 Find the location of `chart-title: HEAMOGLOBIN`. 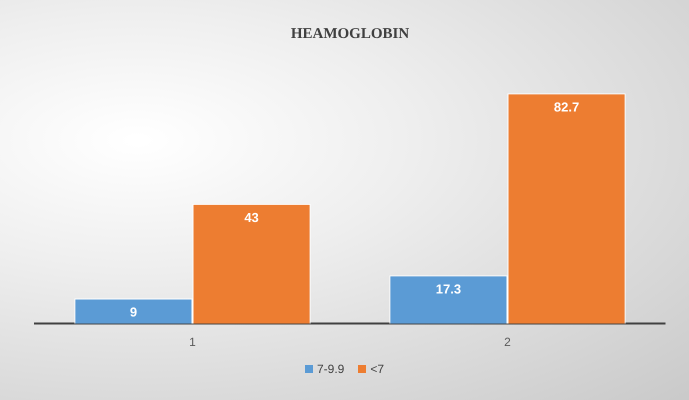

chart-title: HEAMOGLOBIN is located at coordinates (350, 34).